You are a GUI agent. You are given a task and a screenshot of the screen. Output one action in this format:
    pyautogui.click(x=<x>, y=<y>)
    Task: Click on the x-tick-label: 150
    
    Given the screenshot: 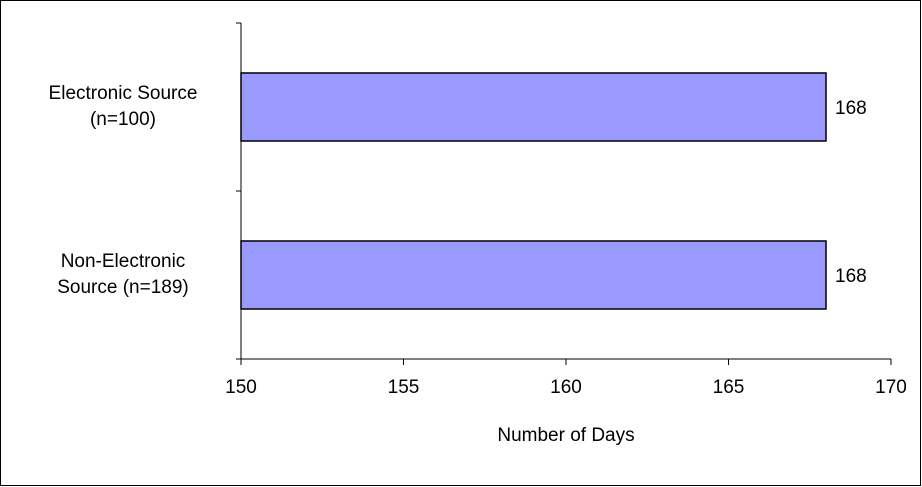 What is the action you would take?
    pyautogui.click(x=241, y=387)
    